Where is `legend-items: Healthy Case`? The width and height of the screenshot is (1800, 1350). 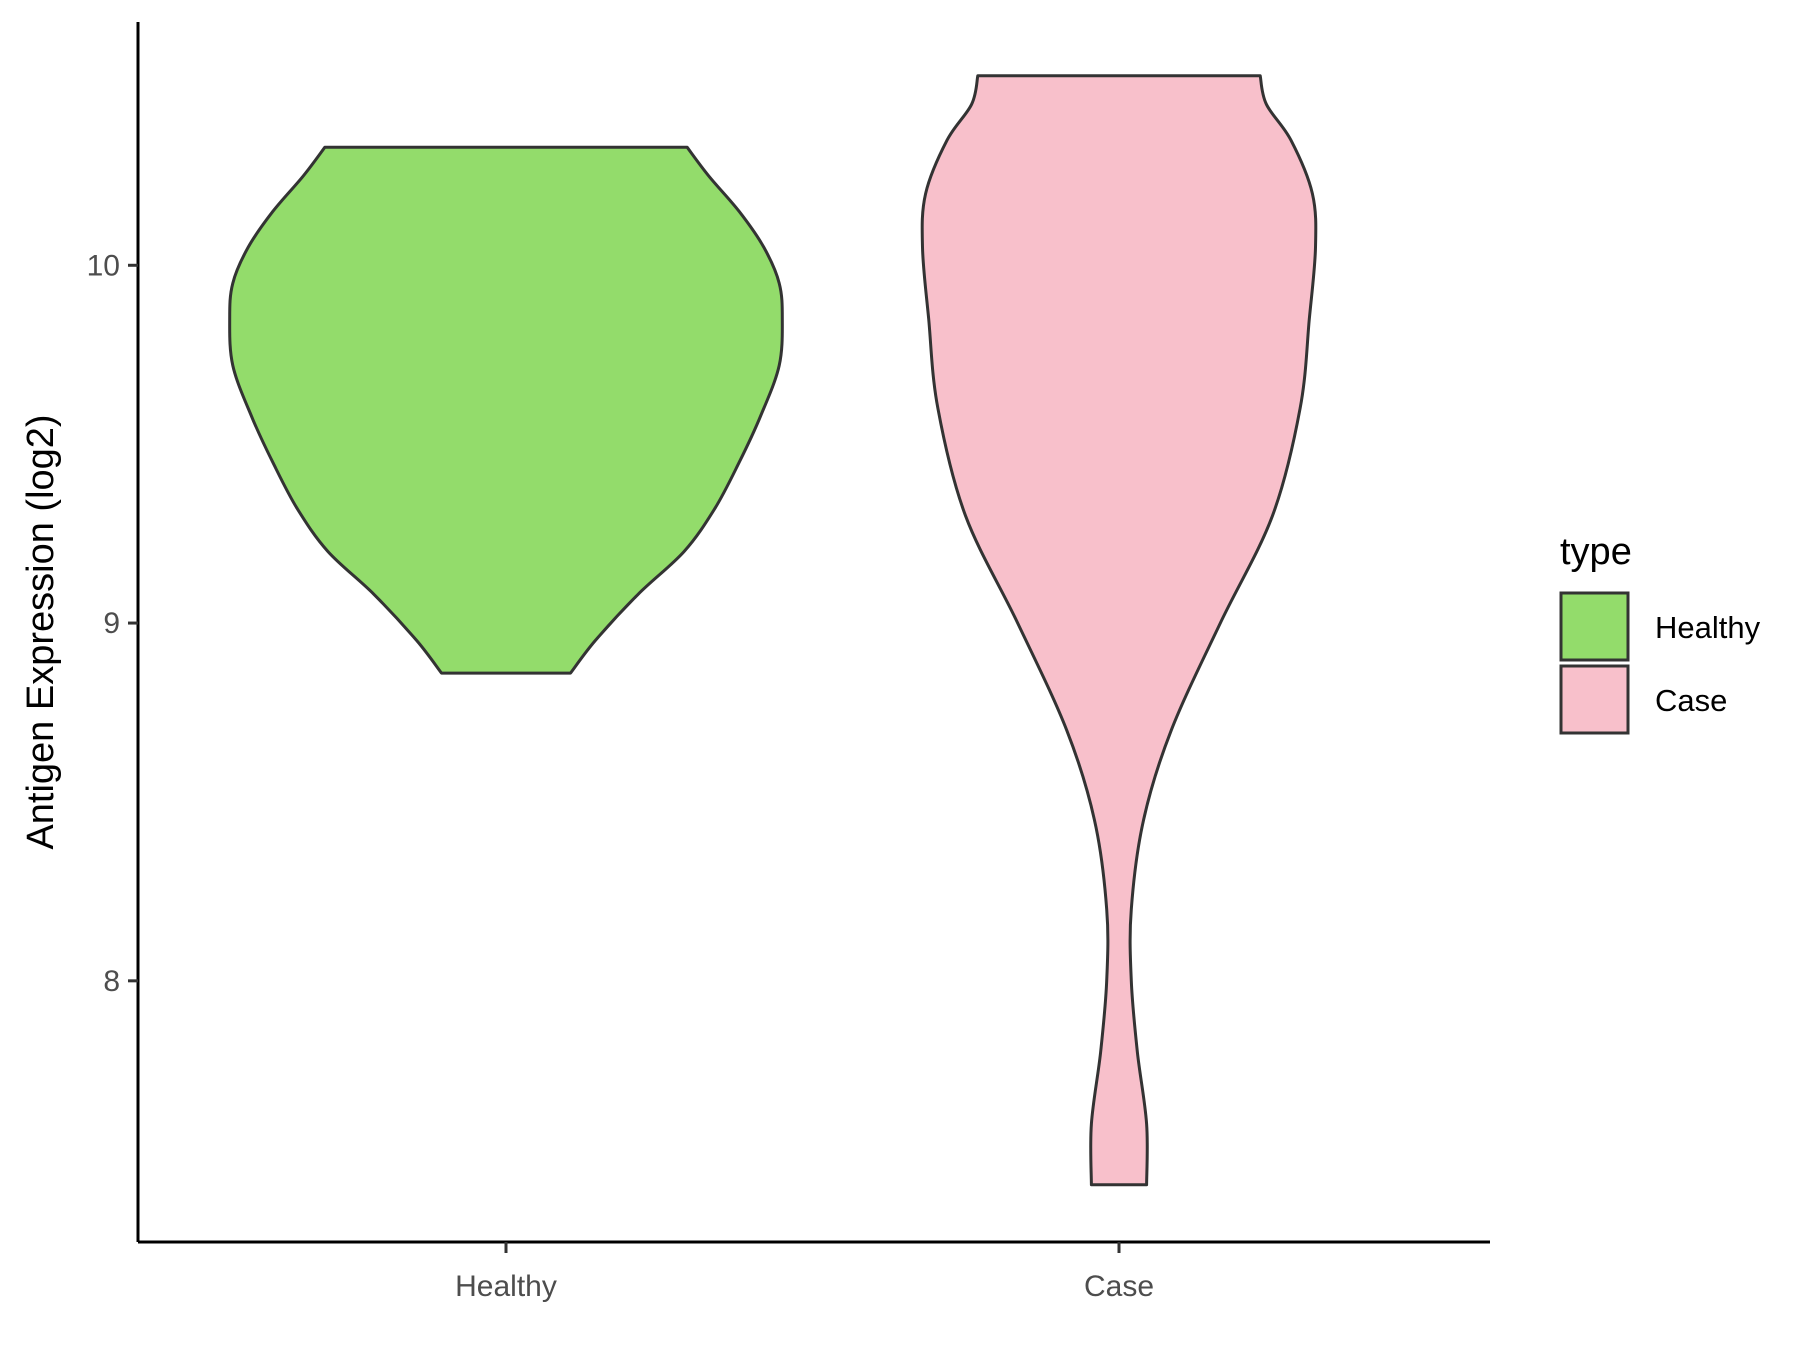 legend-items: Healthy Case is located at coordinates (1660, 663).